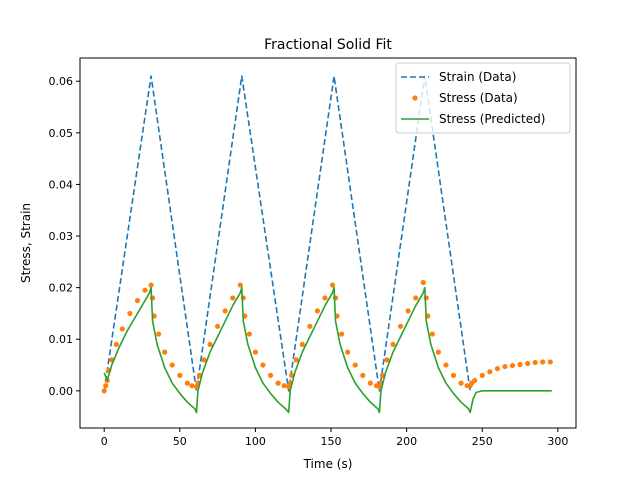 The height and width of the screenshot is (480, 640). Describe the element at coordinates (557, 441) in the screenshot. I see `x-tick-label: 300` at that location.